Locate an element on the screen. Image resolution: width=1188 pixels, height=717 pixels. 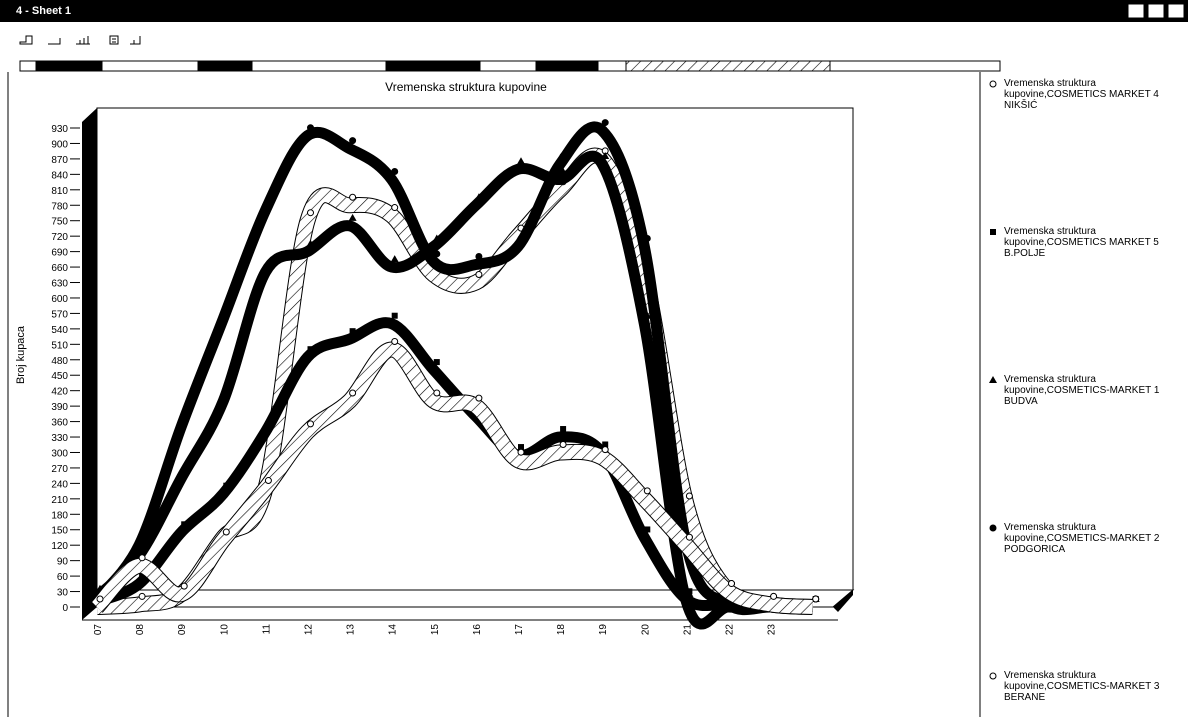
title-bar: 4 - Sheet 1 is located at coordinates (594, 11).